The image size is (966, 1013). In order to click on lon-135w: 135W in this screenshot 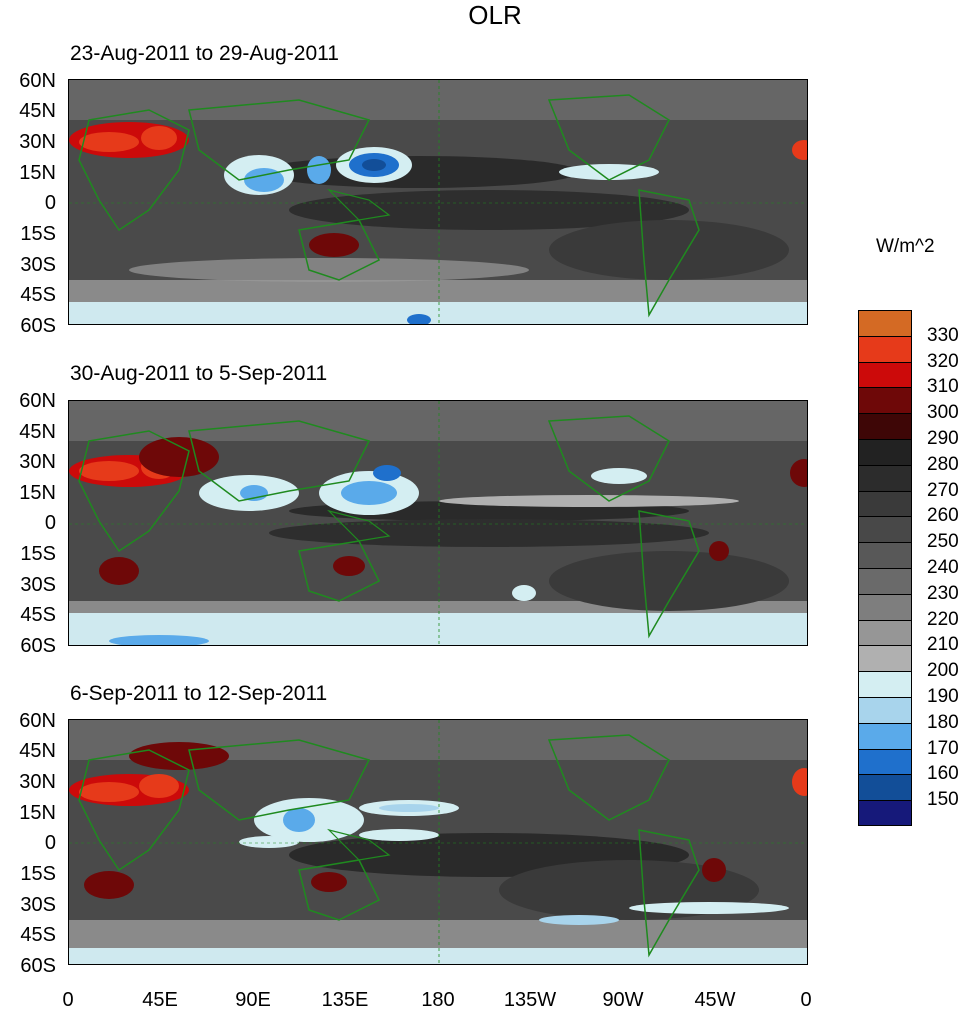, I will do `click(530, 1000)`.